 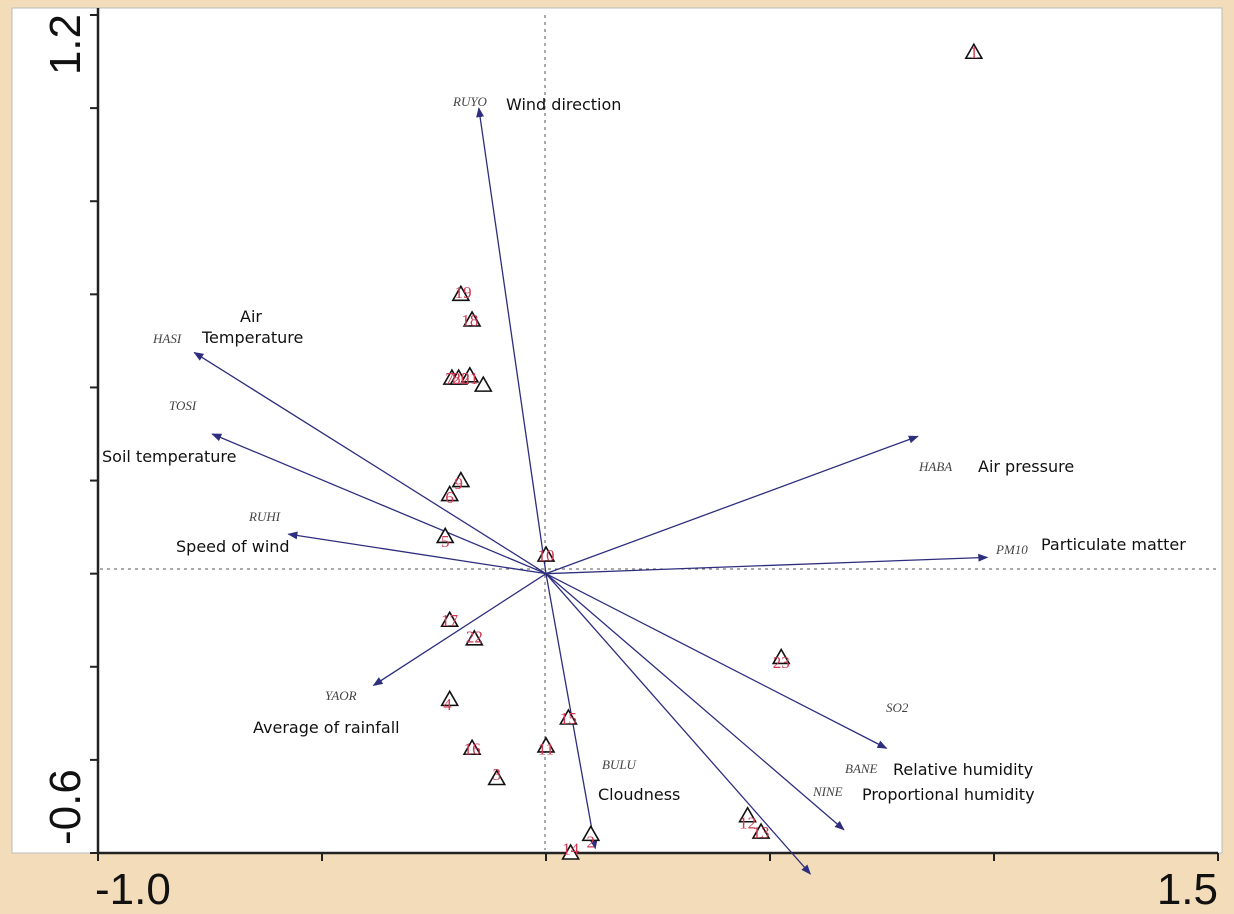 What do you see at coordinates (827, 791) in the screenshot?
I see `vector-code-nine: NINE` at bounding box center [827, 791].